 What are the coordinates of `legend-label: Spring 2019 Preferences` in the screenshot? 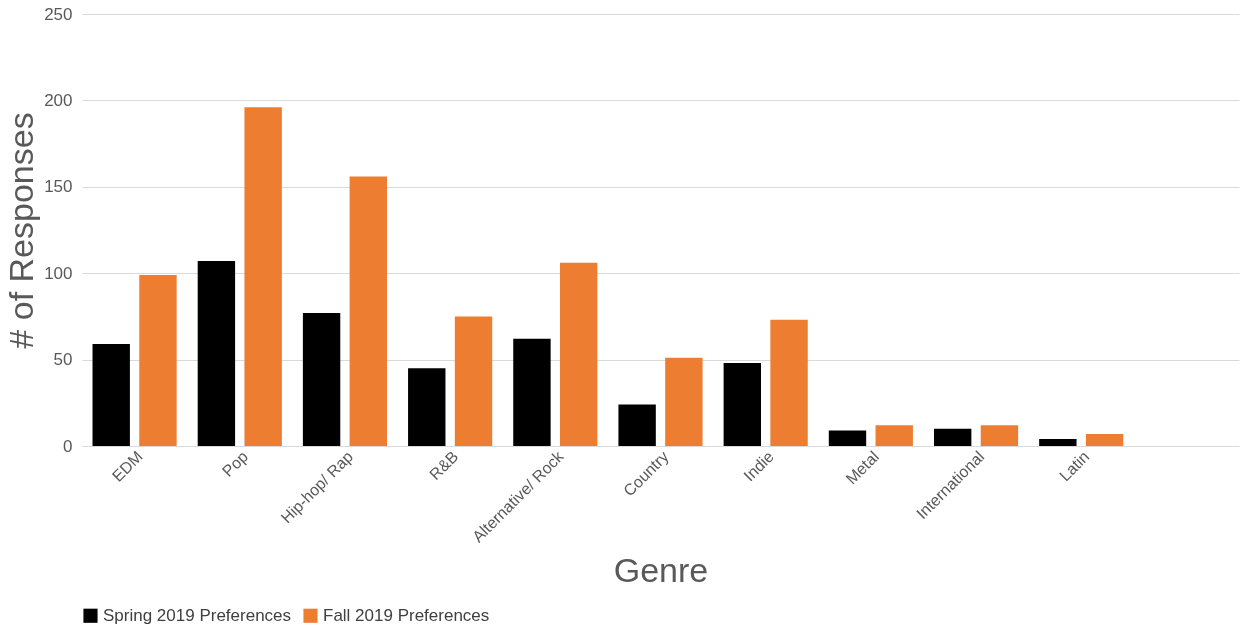 It's located at (197, 615).